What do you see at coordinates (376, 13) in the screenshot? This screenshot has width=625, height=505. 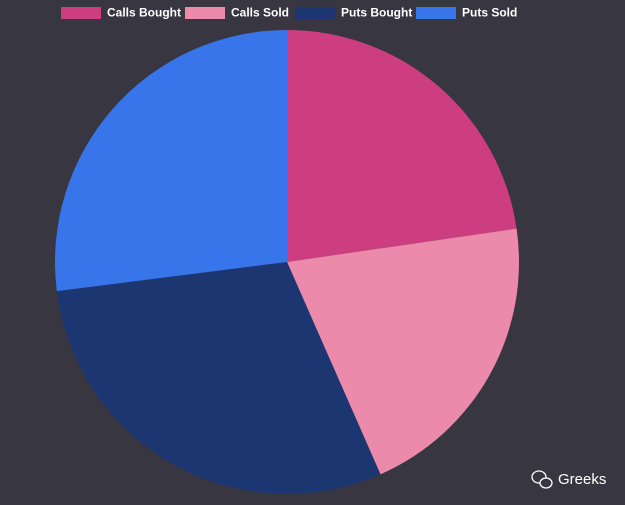 I see `legend-label: Puts Bought` at bounding box center [376, 13].